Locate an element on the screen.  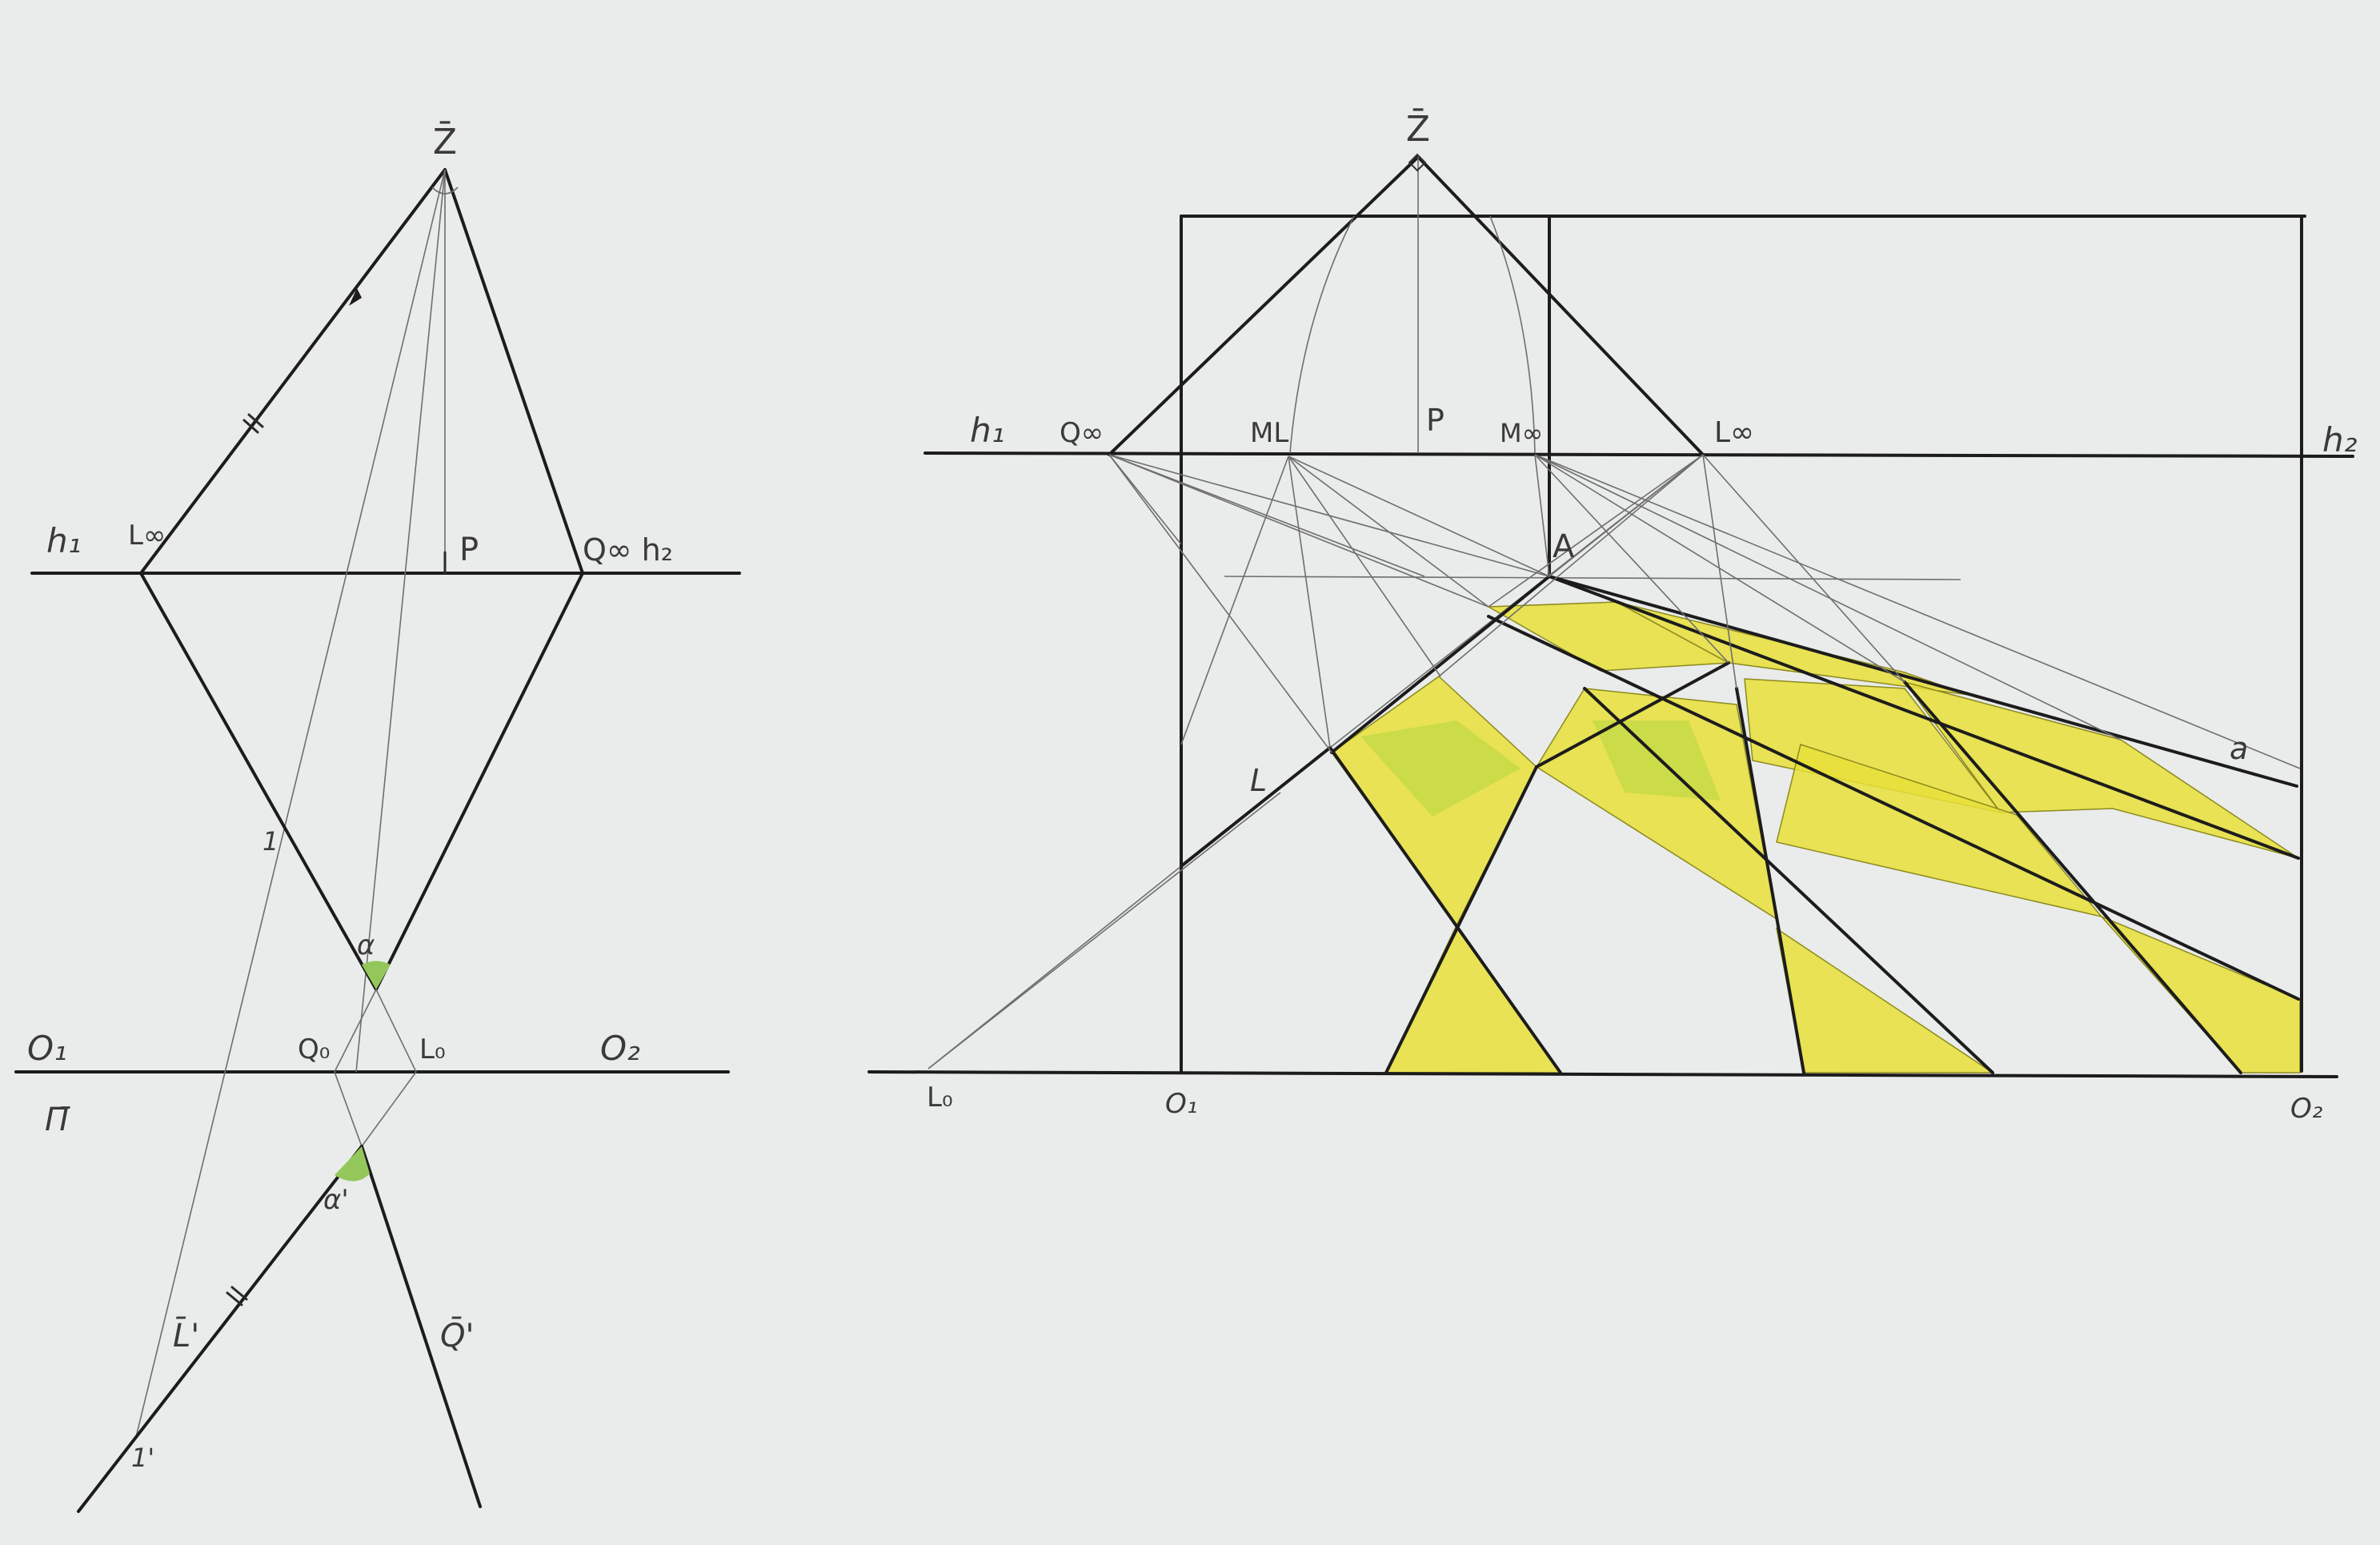
left-z-label: Z̄ is located at coordinates (445, 141).